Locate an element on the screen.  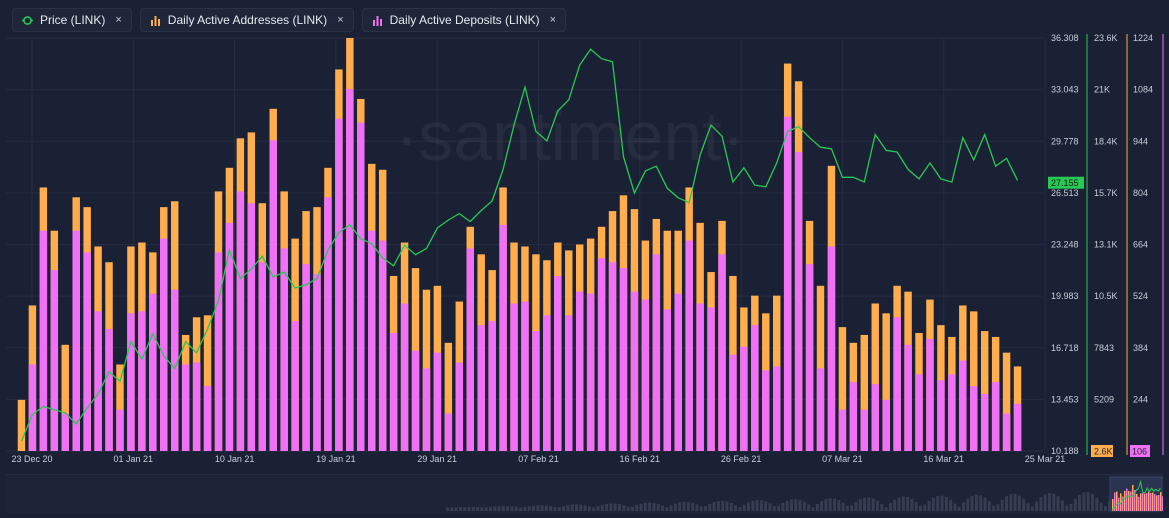
legend-item-addresses: Daily Active Addresses (LINK) × is located at coordinates (246, 20).